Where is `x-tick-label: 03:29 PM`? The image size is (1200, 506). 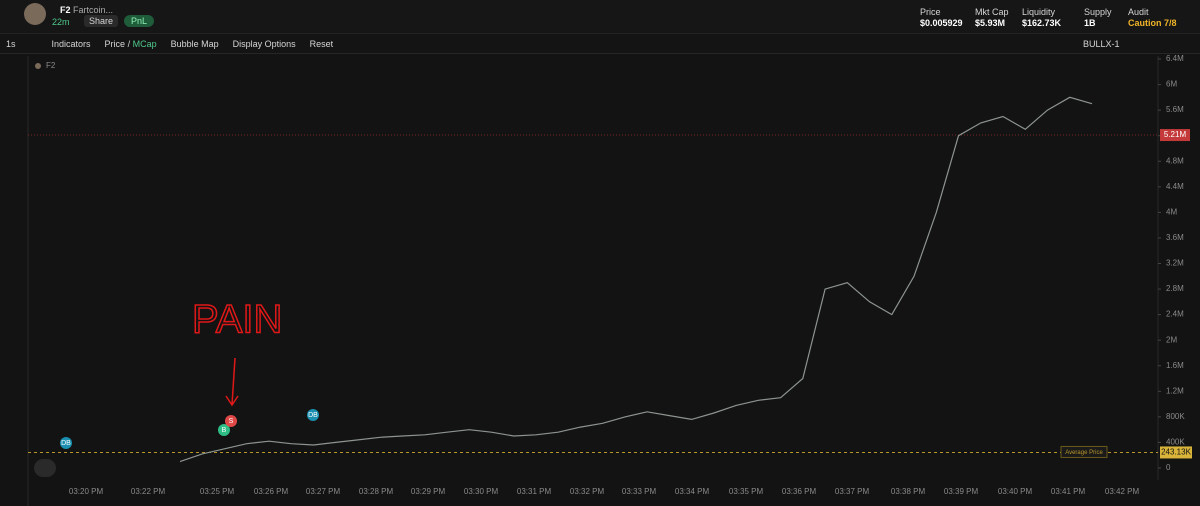
x-tick-label: 03:29 PM is located at coordinates (428, 491).